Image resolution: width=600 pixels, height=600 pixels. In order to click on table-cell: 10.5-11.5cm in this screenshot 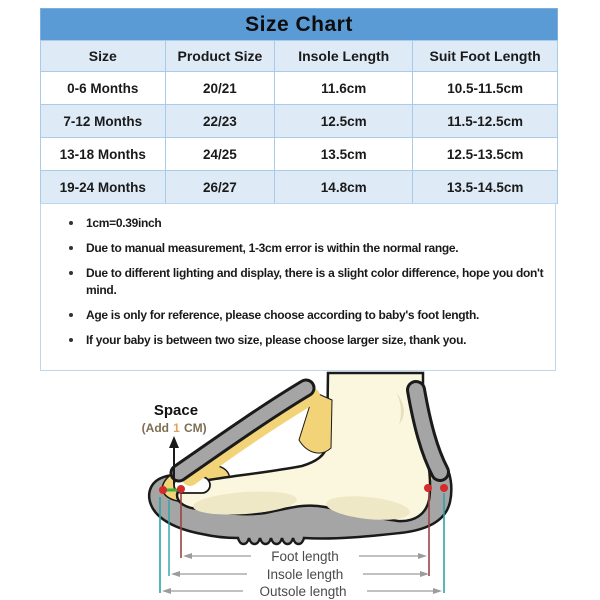, I will do `click(485, 88)`.